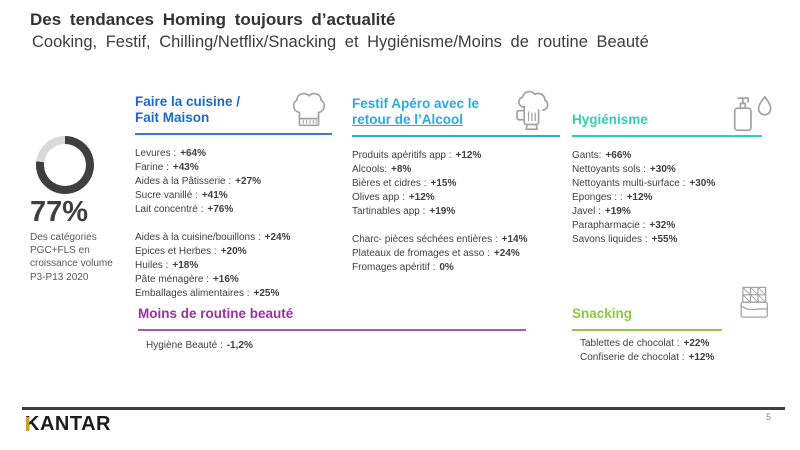 The image size is (800, 450). I want to click on stat-line: Olives app : +12%, so click(393, 198).